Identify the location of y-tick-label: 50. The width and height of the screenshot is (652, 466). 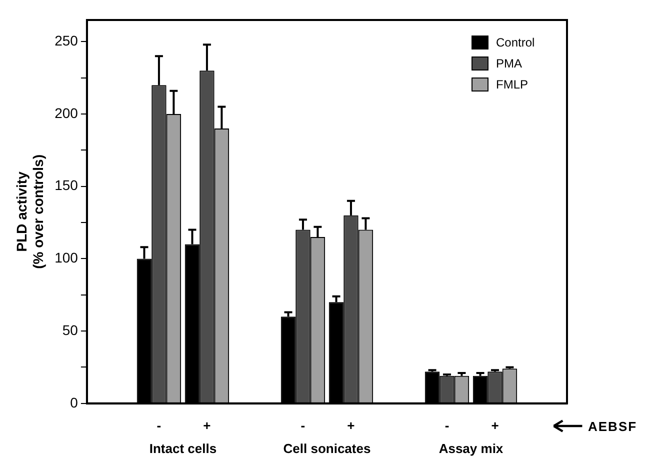
(70, 330).